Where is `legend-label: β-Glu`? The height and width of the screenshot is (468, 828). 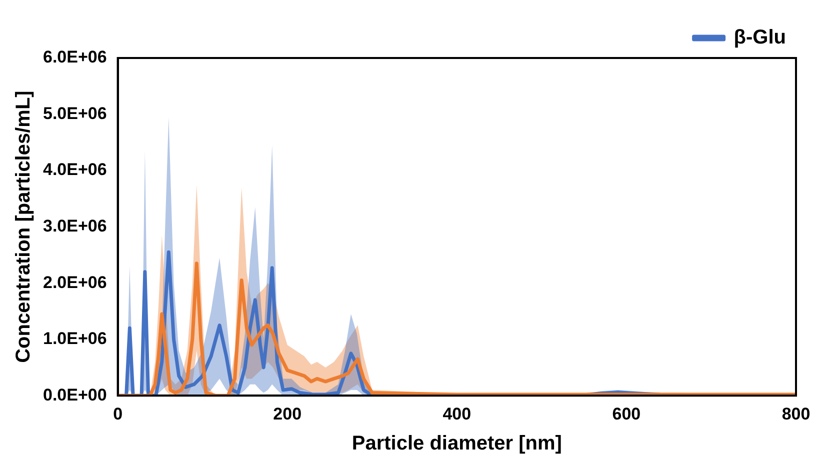
legend-label: β-Glu is located at coordinates (760, 37).